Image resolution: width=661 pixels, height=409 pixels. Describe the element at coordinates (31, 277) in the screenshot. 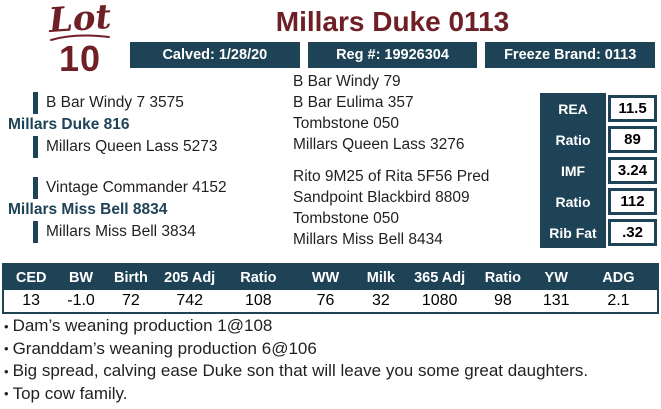

I see `col-header-ced: CED` at that location.